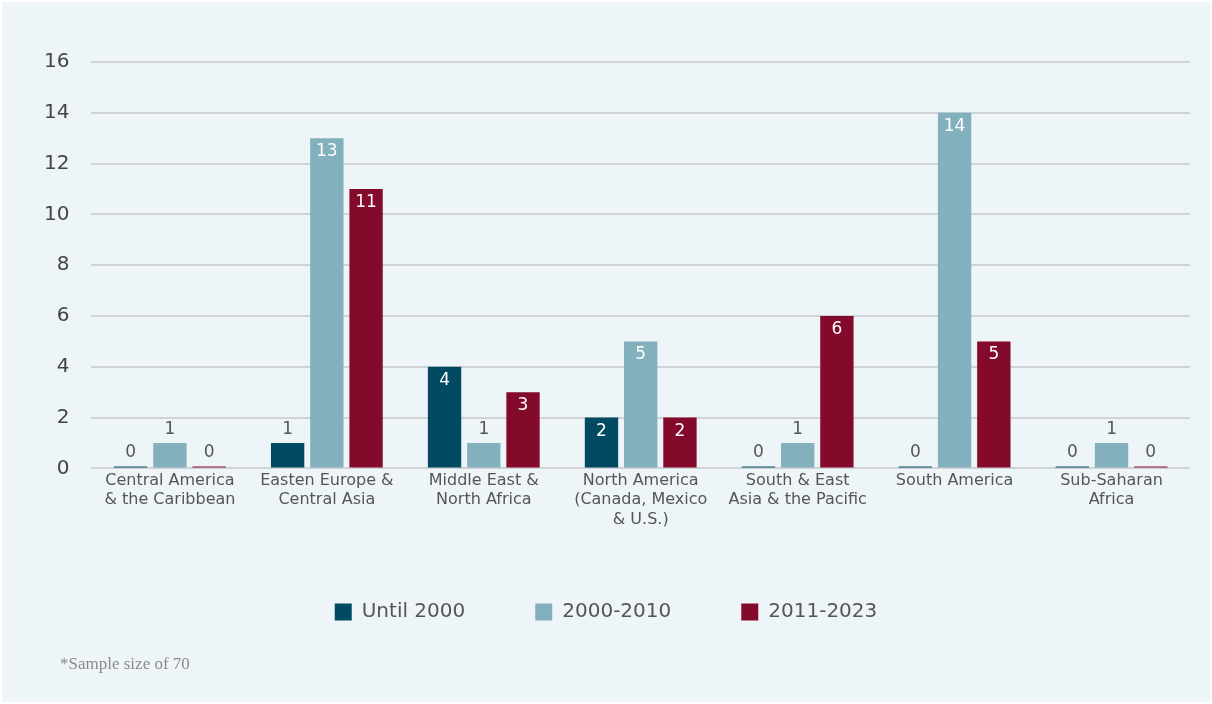 The image size is (1212, 704). I want to click on x-tick-label: Central America & the Caribbean, so click(170, 489).